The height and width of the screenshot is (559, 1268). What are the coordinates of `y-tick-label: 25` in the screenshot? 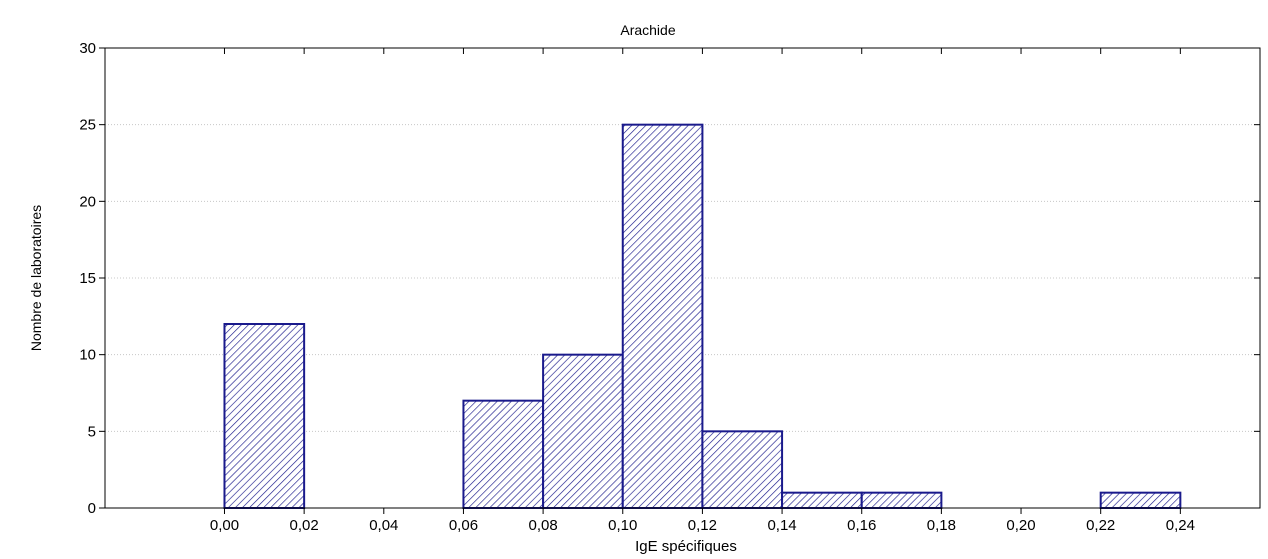 It's located at (87, 125).